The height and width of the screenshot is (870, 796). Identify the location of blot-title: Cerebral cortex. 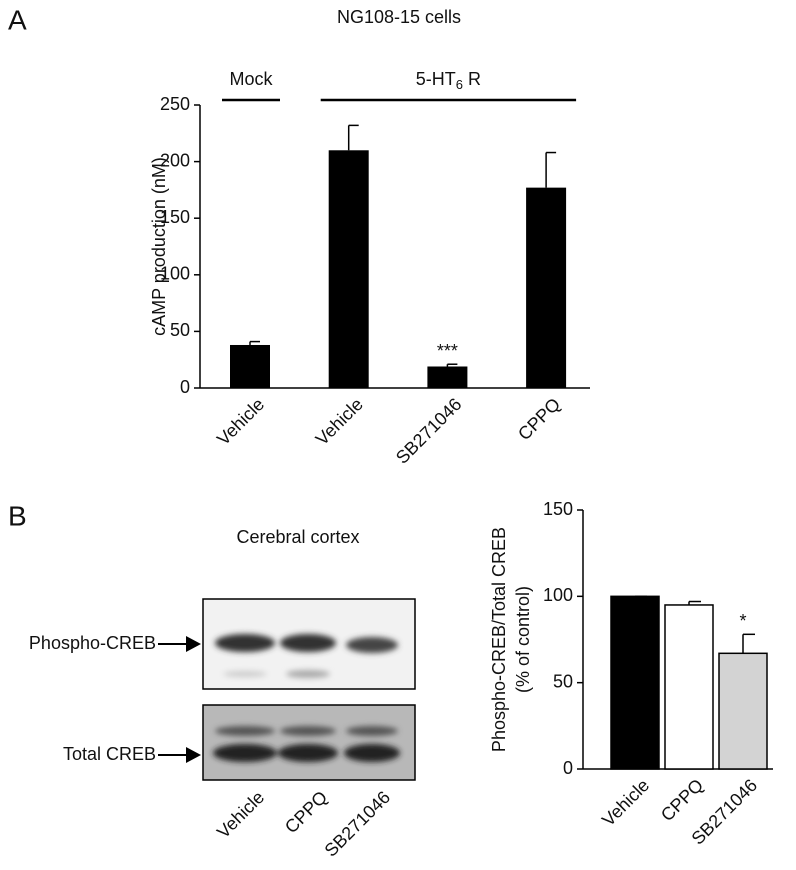
(297, 537).